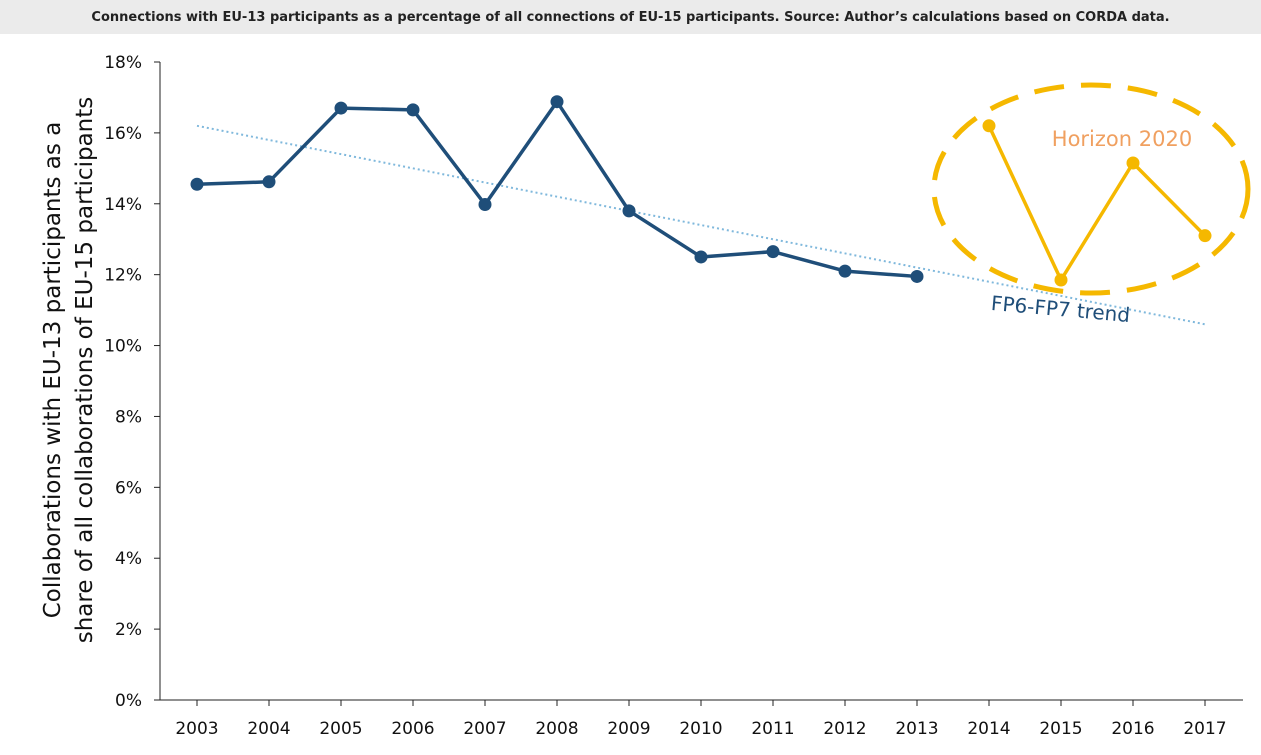 This screenshot has height=755, width=1261. I want to click on y-tick-label: 18%, so click(123, 63).